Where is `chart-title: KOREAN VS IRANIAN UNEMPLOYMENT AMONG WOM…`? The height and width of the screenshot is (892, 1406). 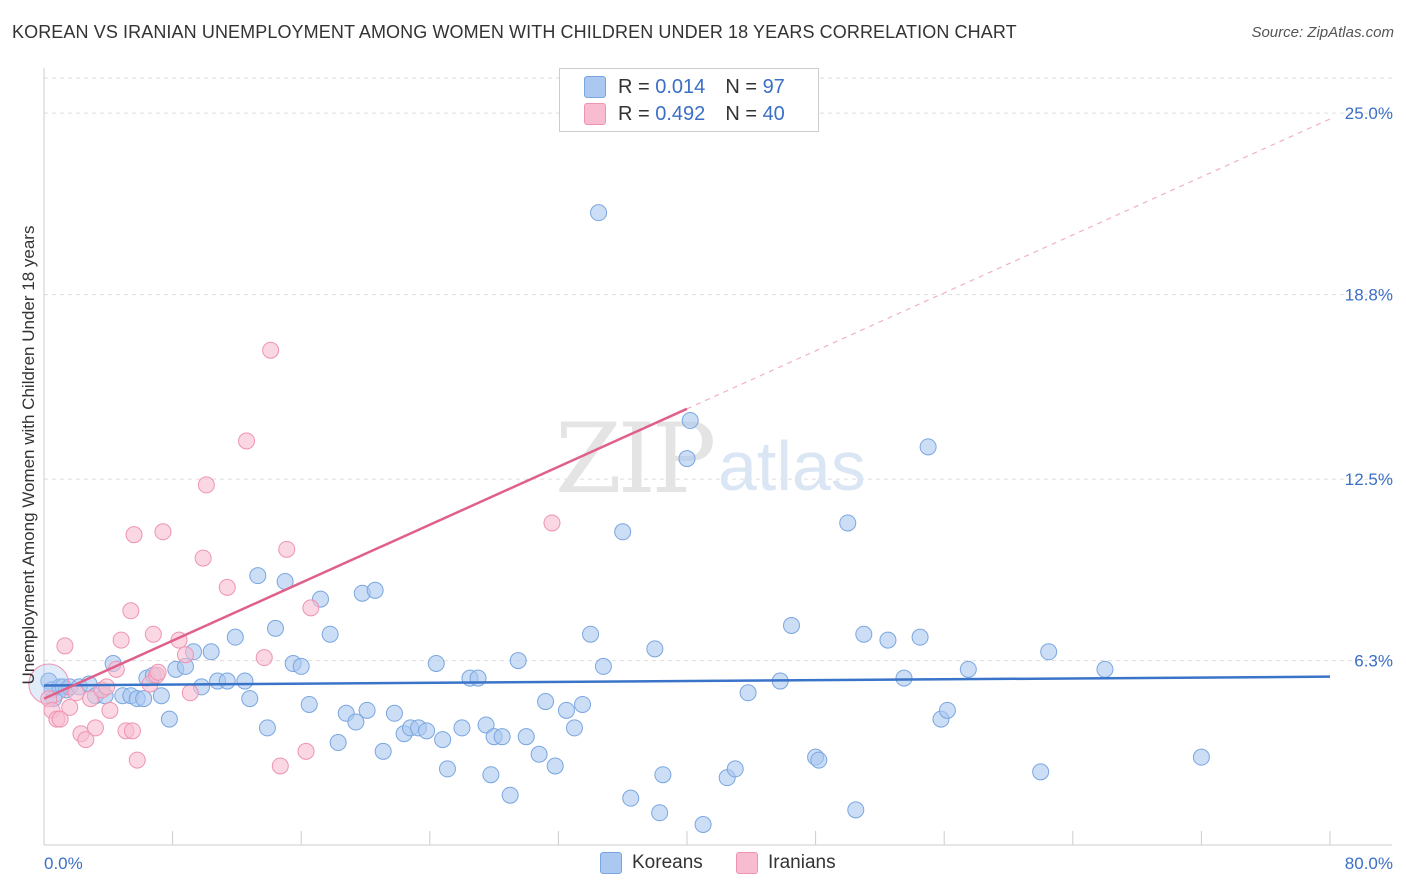 chart-title: KOREAN VS IRANIAN UNEMPLOYMENT AMONG WOM… is located at coordinates (514, 32).